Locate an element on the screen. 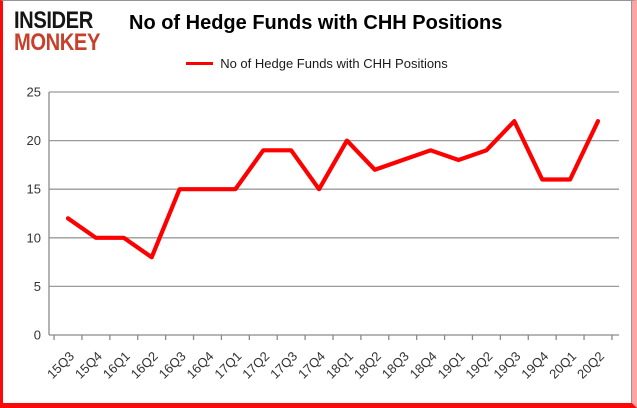  x-tick-label: 18Q4 is located at coordinates (423, 365).